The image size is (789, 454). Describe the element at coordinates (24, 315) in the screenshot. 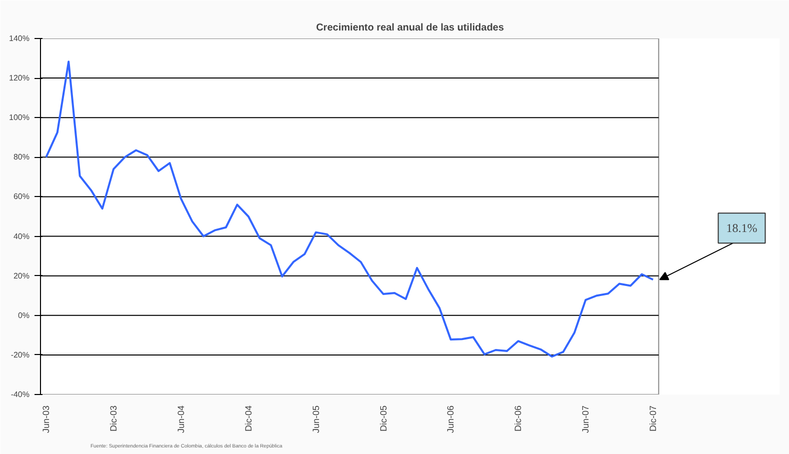

I see `y-tick-label: 0%` at that location.